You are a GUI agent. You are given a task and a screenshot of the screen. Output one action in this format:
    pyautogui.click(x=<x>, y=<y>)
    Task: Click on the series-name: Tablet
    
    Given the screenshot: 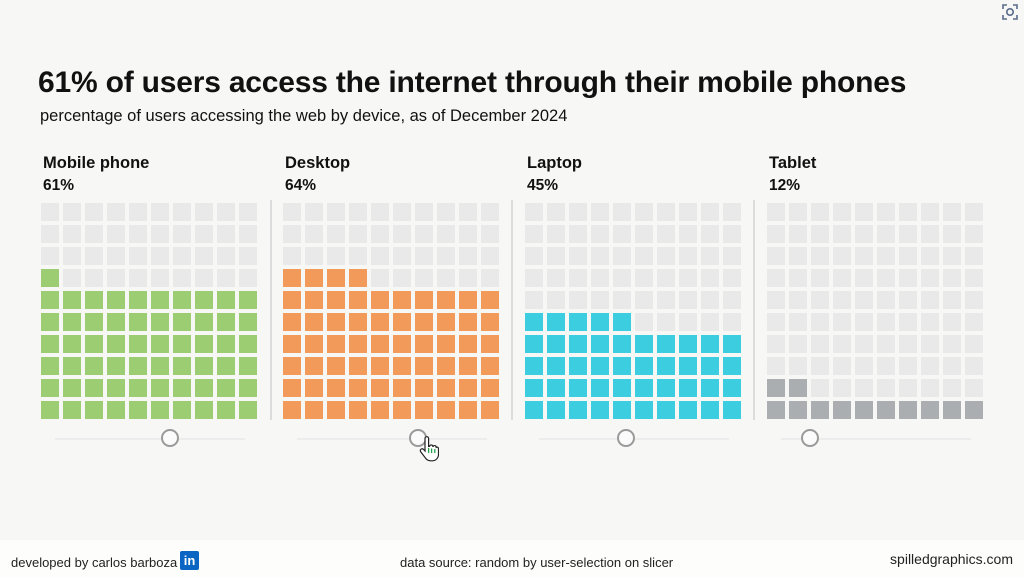 What is the action you would take?
    pyautogui.click(x=793, y=163)
    